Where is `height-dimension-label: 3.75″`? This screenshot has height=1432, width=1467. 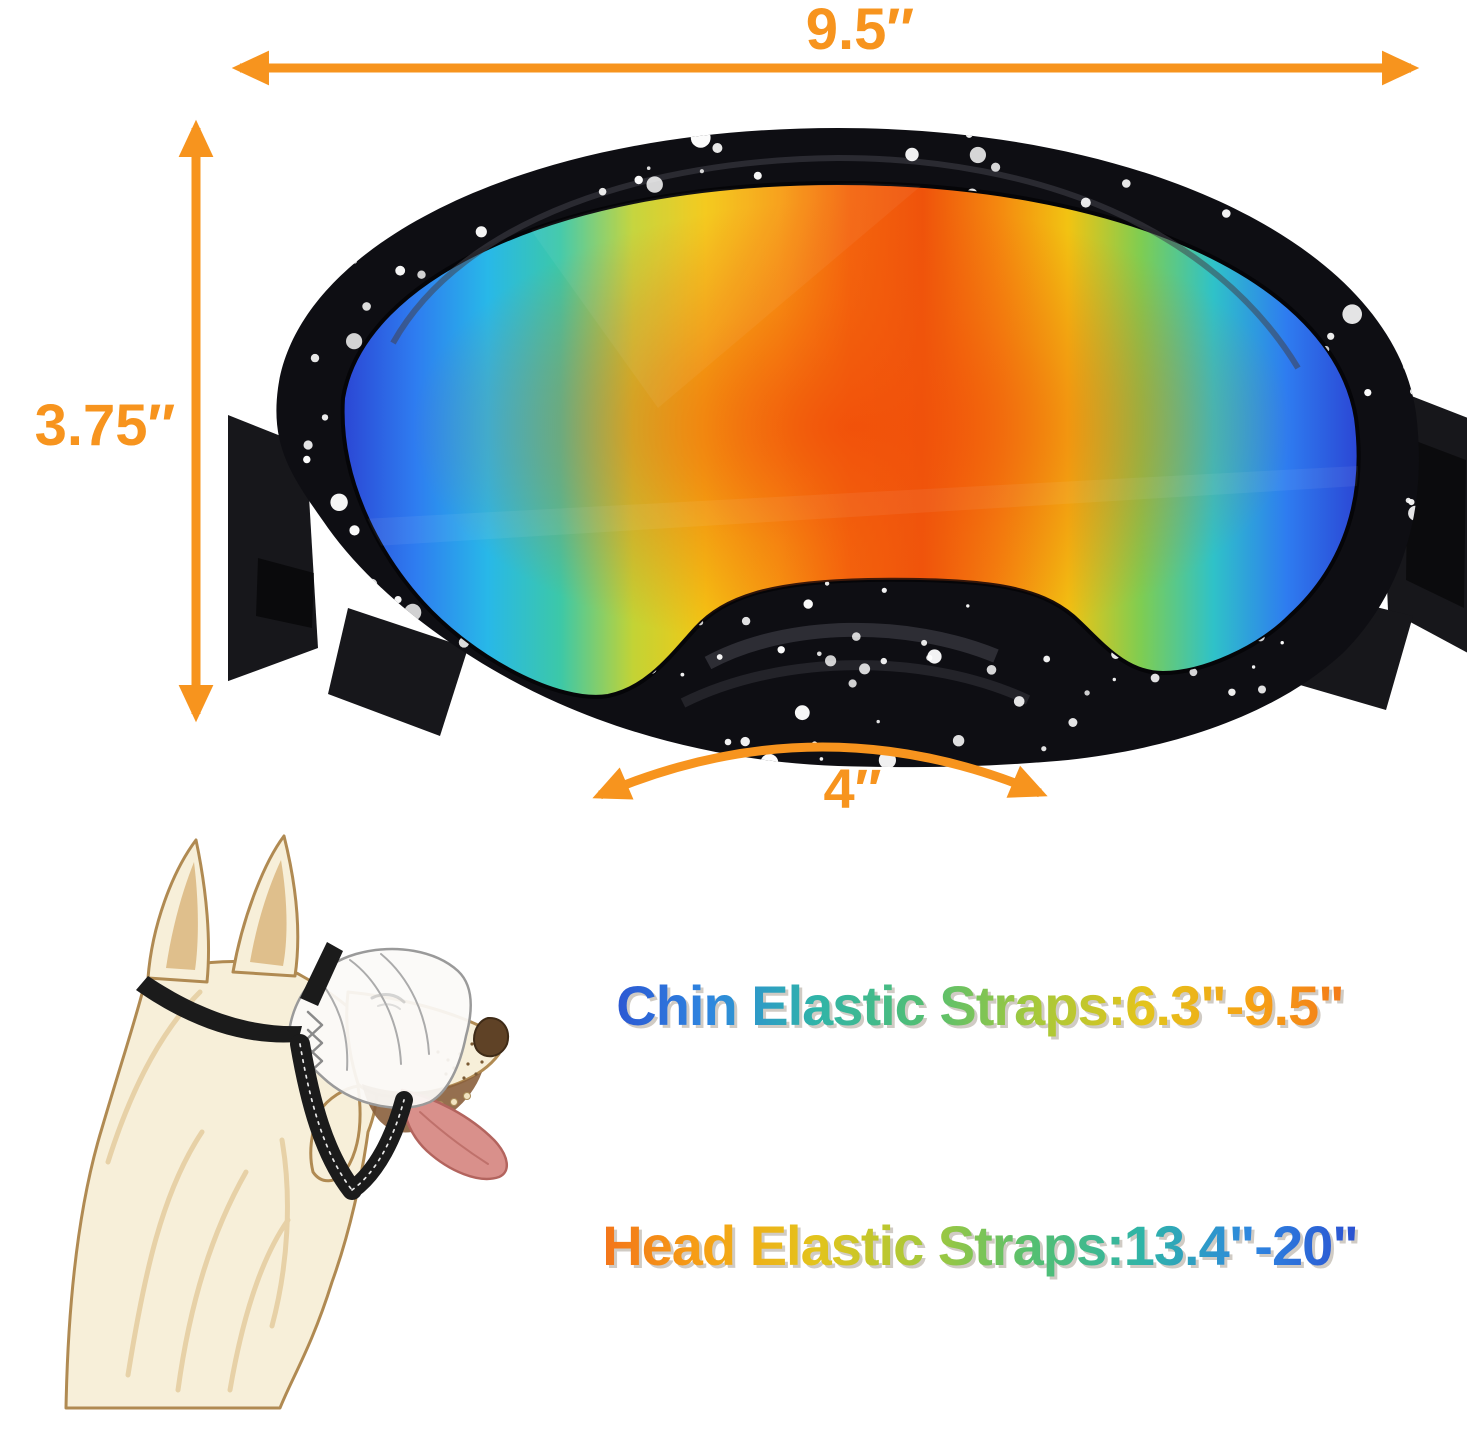
height-dimension-label: 3.75″ is located at coordinates (105, 425).